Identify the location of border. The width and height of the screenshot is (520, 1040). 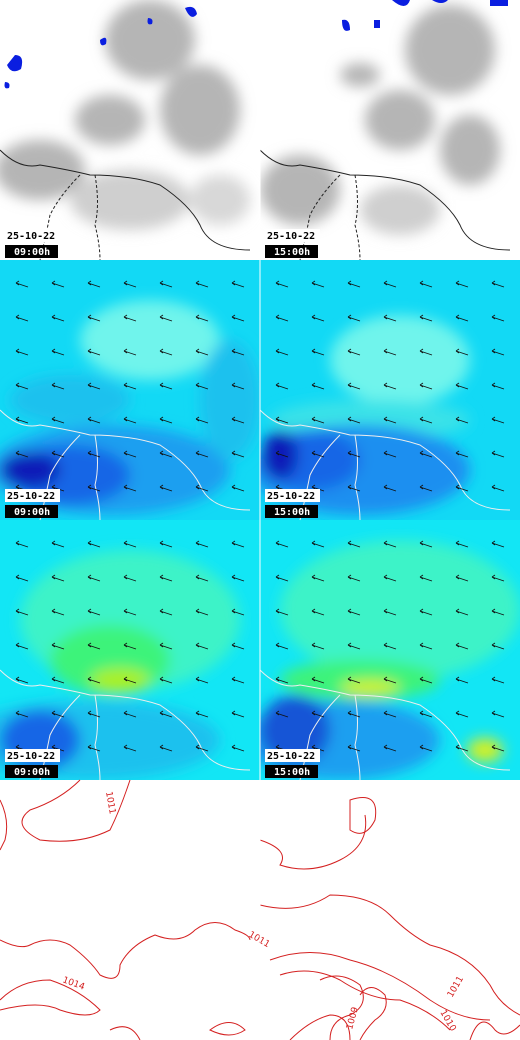
(330, 217).